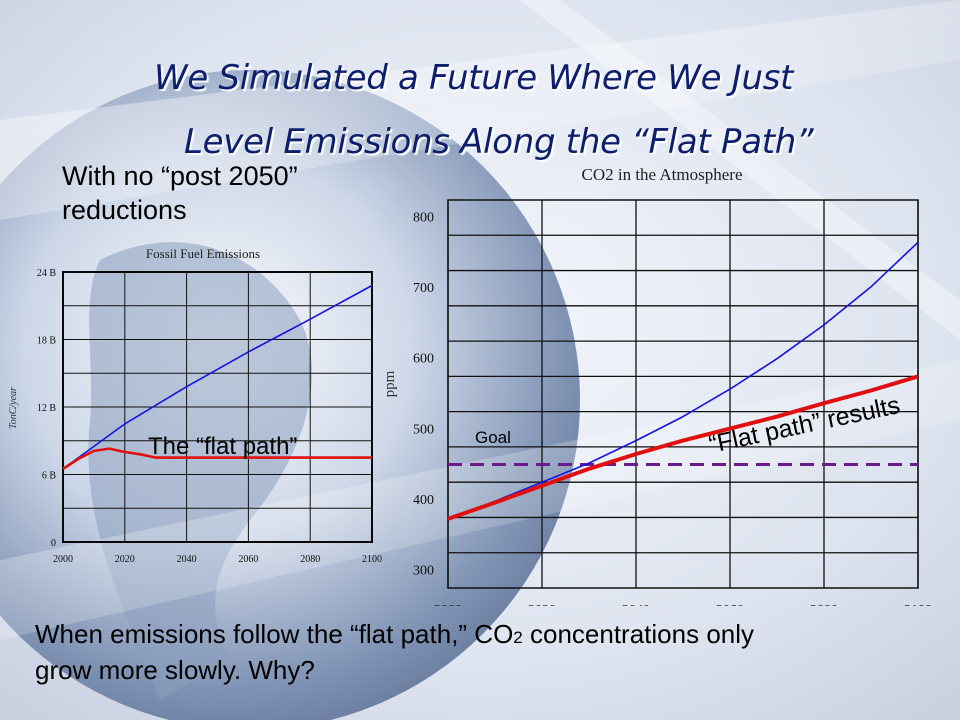 Image resolution: width=960 pixels, height=720 pixels. I want to click on co2-chart-title: CO2 in the Atmosphere, so click(661, 174).